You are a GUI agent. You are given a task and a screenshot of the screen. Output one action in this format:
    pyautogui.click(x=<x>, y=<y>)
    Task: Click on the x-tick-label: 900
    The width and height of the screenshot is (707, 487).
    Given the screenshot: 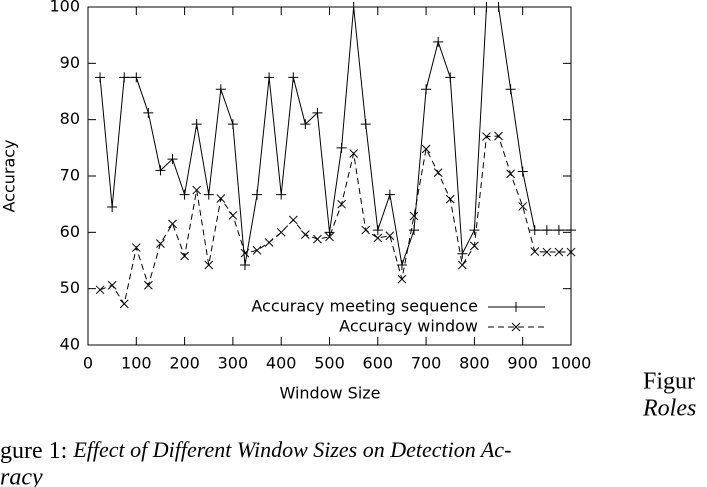 What is the action you would take?
    pyautogui.click(x=522, y=363)
    